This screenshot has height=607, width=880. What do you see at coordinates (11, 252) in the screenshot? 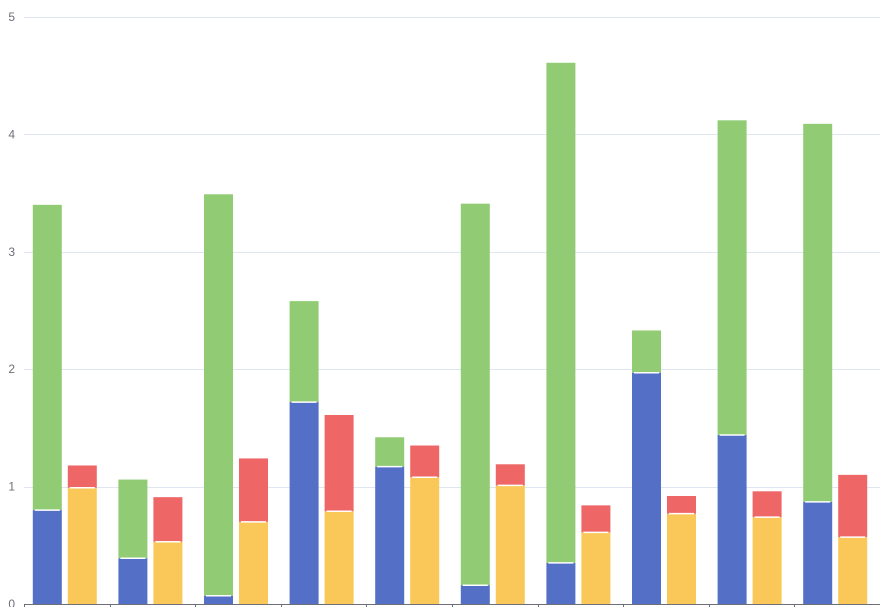
I see `y-tick-label: 3` at bounding box center [11, 252].